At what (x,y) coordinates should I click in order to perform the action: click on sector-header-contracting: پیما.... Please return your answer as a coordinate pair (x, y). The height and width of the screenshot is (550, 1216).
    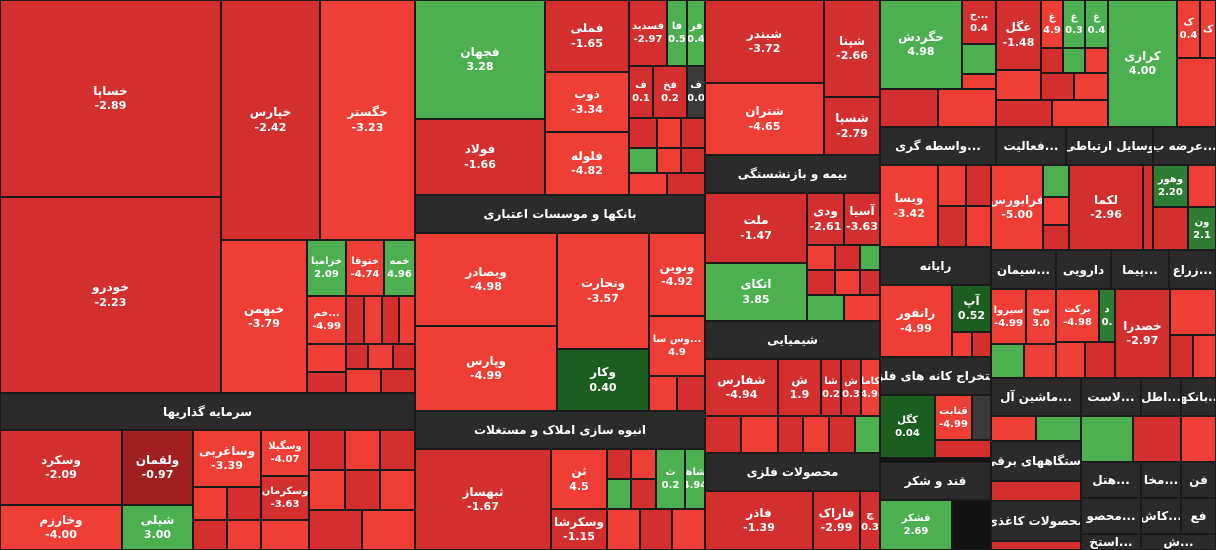
    Looking at the image, I should click on (1140, 269).